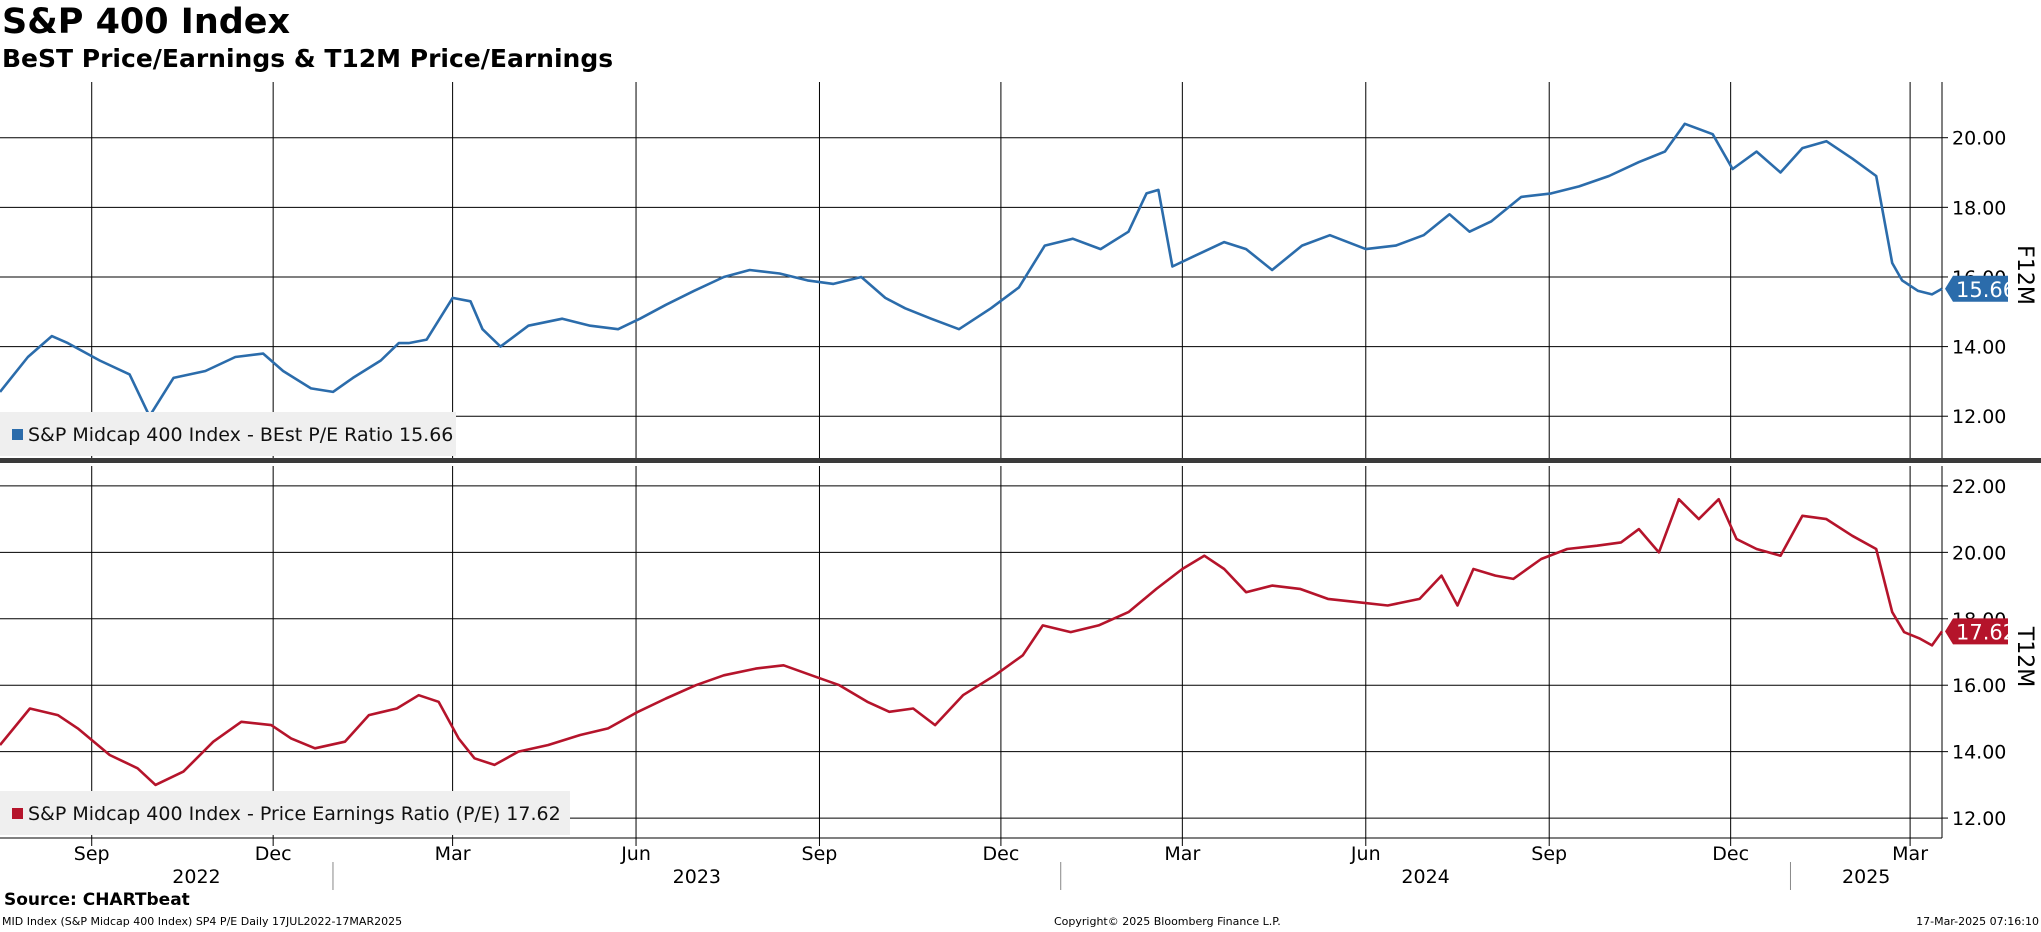  What do you see at coordinates (1986, 290) in the screenshot?
I see `last-value-label: 15.66` at bounding box center [1986, 290].